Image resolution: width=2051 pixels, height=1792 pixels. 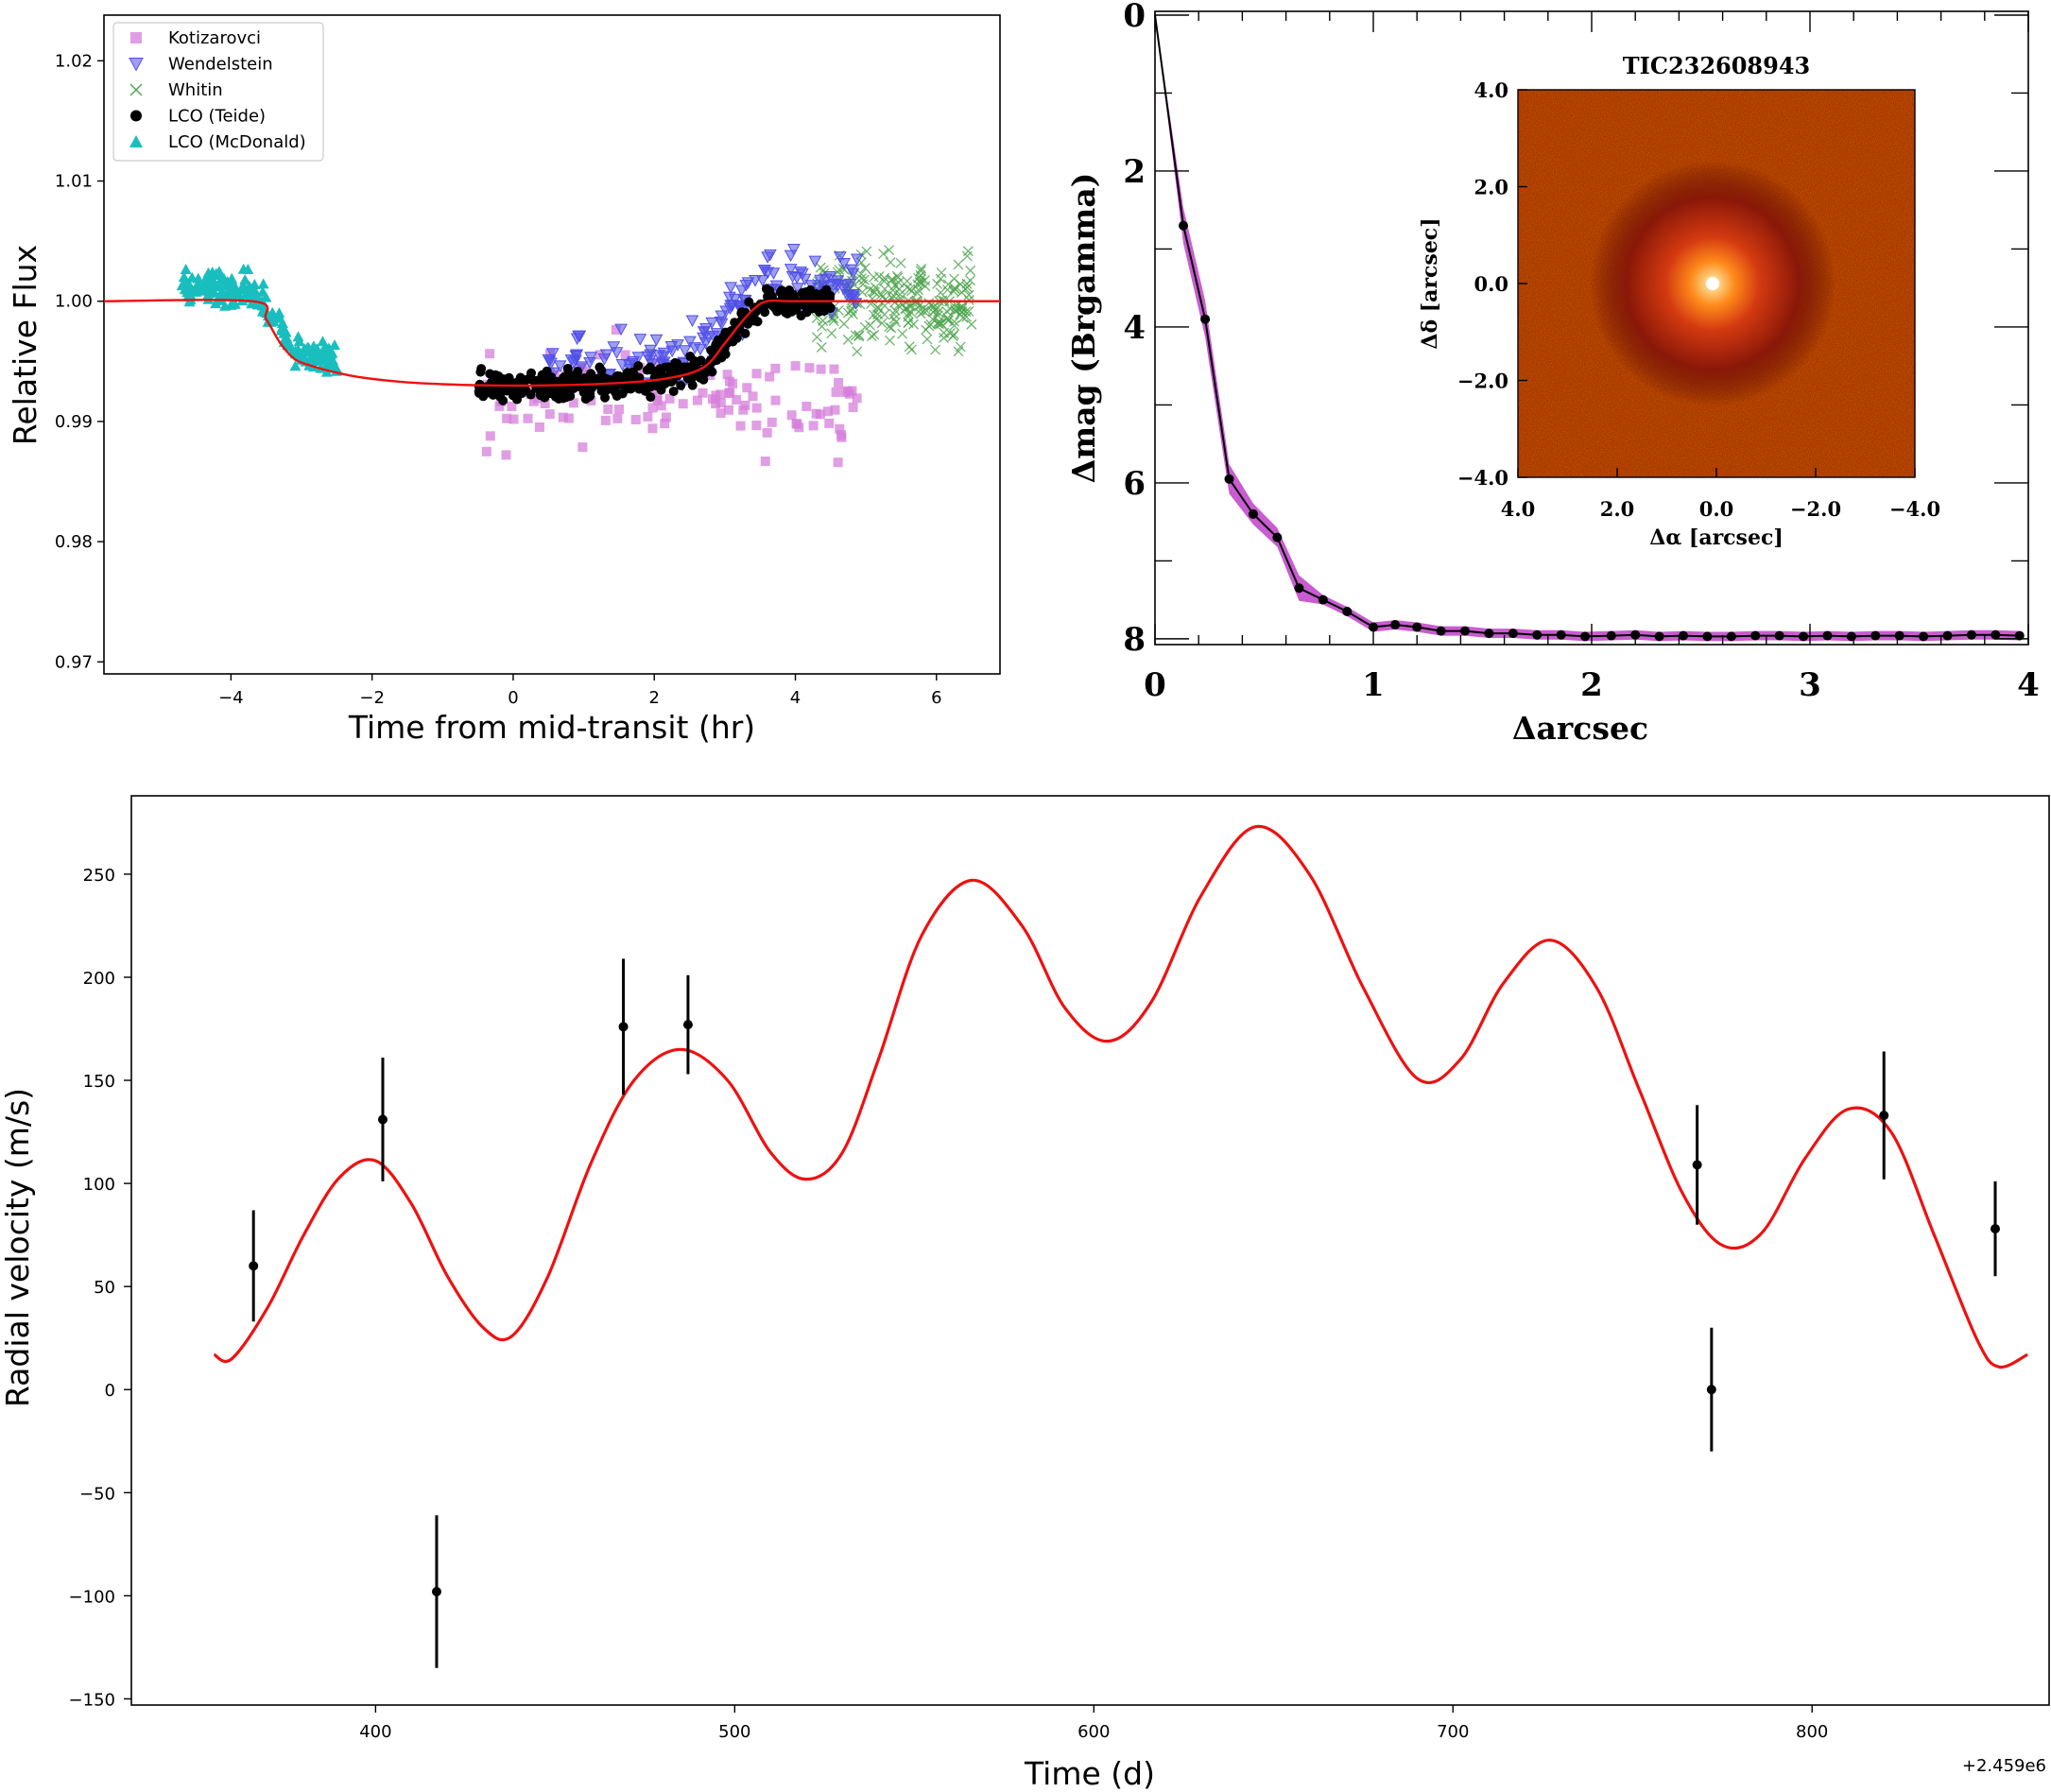 I want to click on transit-xtick-label: −4, so click(x=231, y=698).